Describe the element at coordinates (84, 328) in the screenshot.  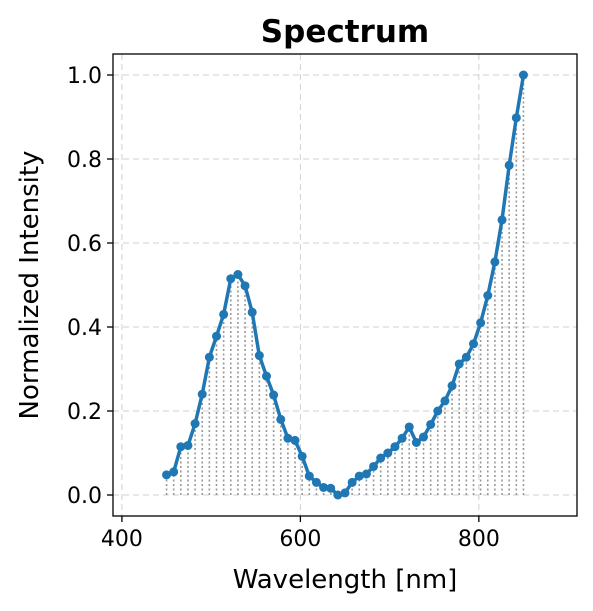
I see `y-tick-label: 0.4` at that location.